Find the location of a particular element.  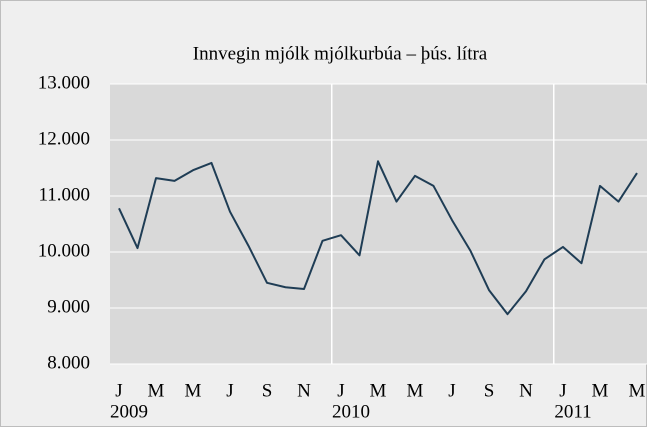

year-label: 2011 is located at coordinates (572, 411).